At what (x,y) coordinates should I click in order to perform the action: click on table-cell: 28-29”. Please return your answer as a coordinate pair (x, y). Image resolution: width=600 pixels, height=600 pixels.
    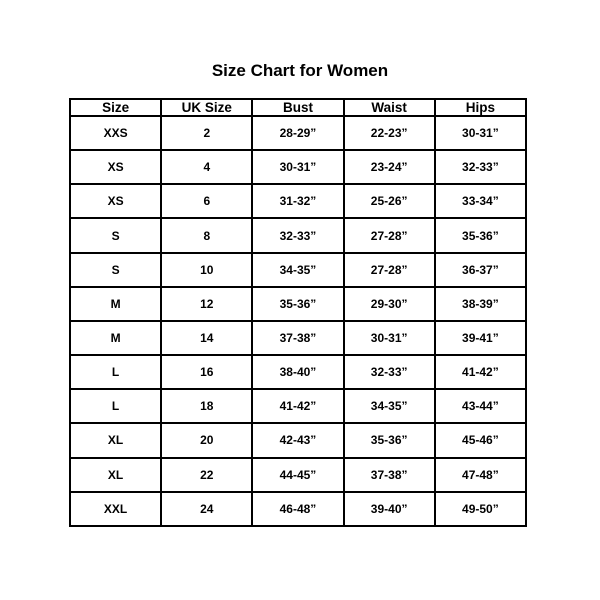
    Looking at the image, I should click on (298, 133).